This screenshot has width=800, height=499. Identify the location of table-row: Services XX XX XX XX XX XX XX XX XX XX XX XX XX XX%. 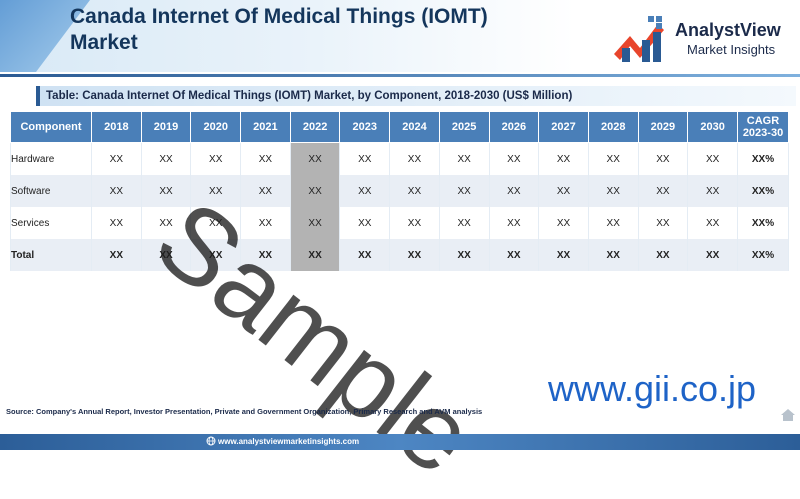
(399, 223).